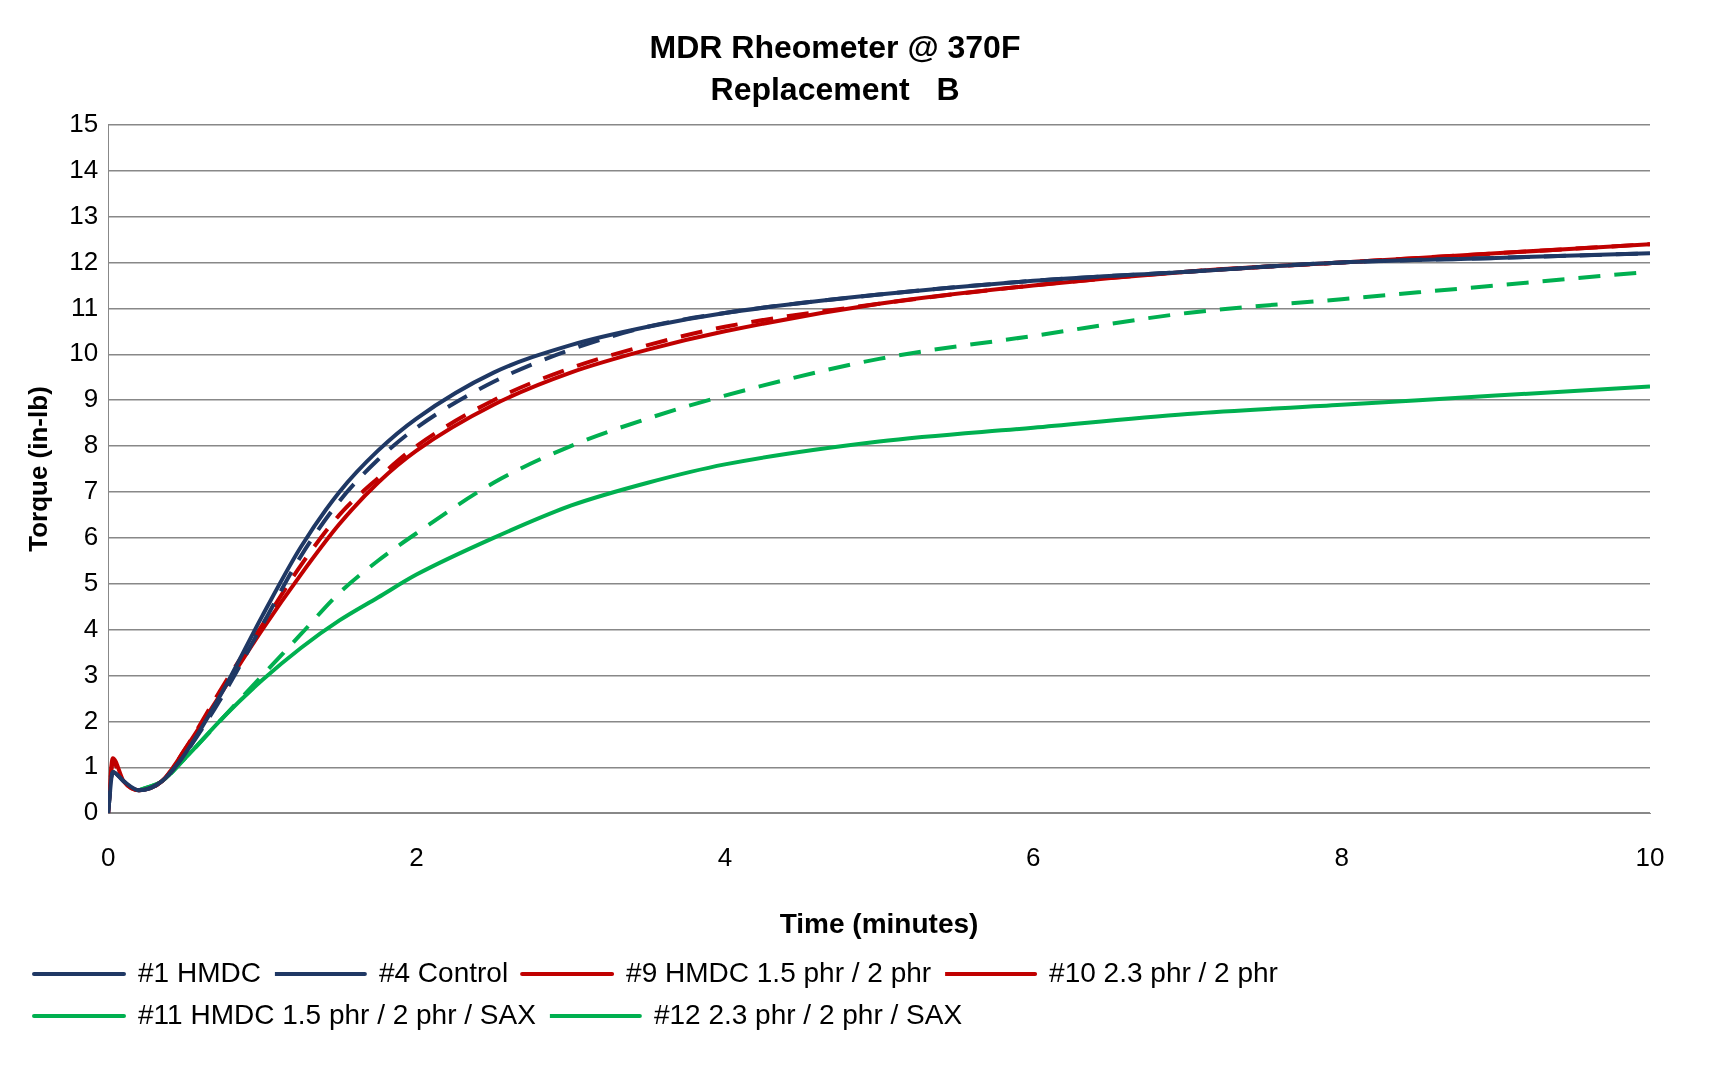 This screenshot has height=1066, width=1714. Describe the element at coordinates (835, 89) in the screenshot. I see `chart-subtitle: Replacement B` at that location.